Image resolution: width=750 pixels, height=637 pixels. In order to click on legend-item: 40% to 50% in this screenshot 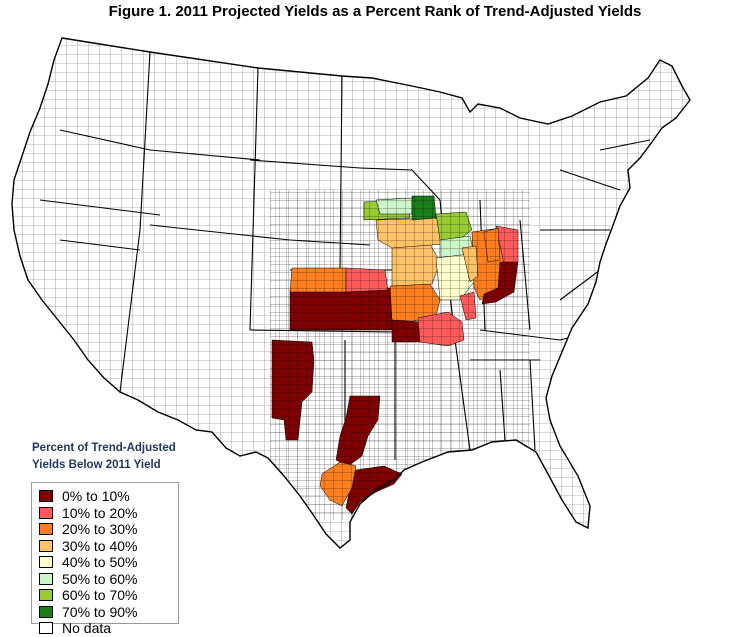, I will do `click(108, 562)`.